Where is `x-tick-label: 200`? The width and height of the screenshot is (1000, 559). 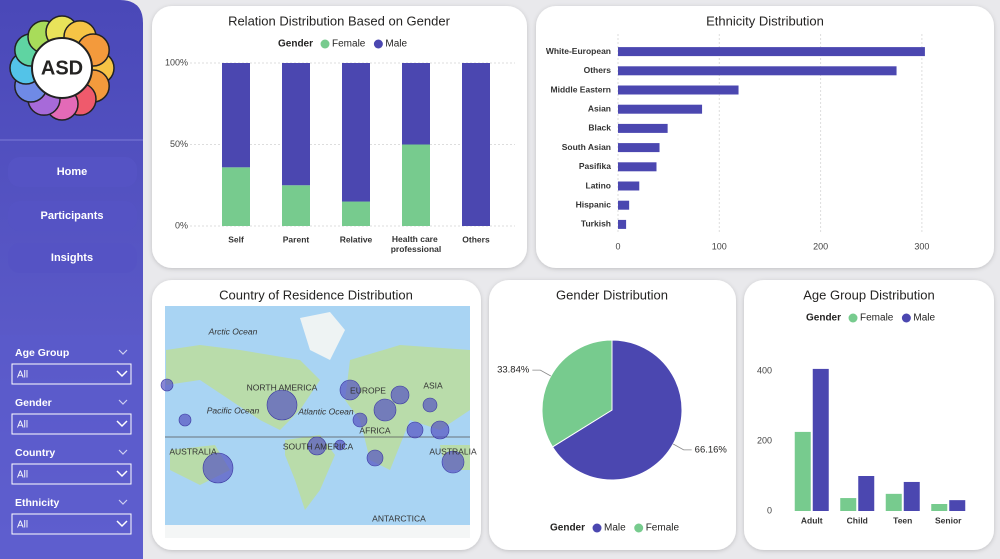
x-tick-label: 200 is located at coordinates (820, 246).